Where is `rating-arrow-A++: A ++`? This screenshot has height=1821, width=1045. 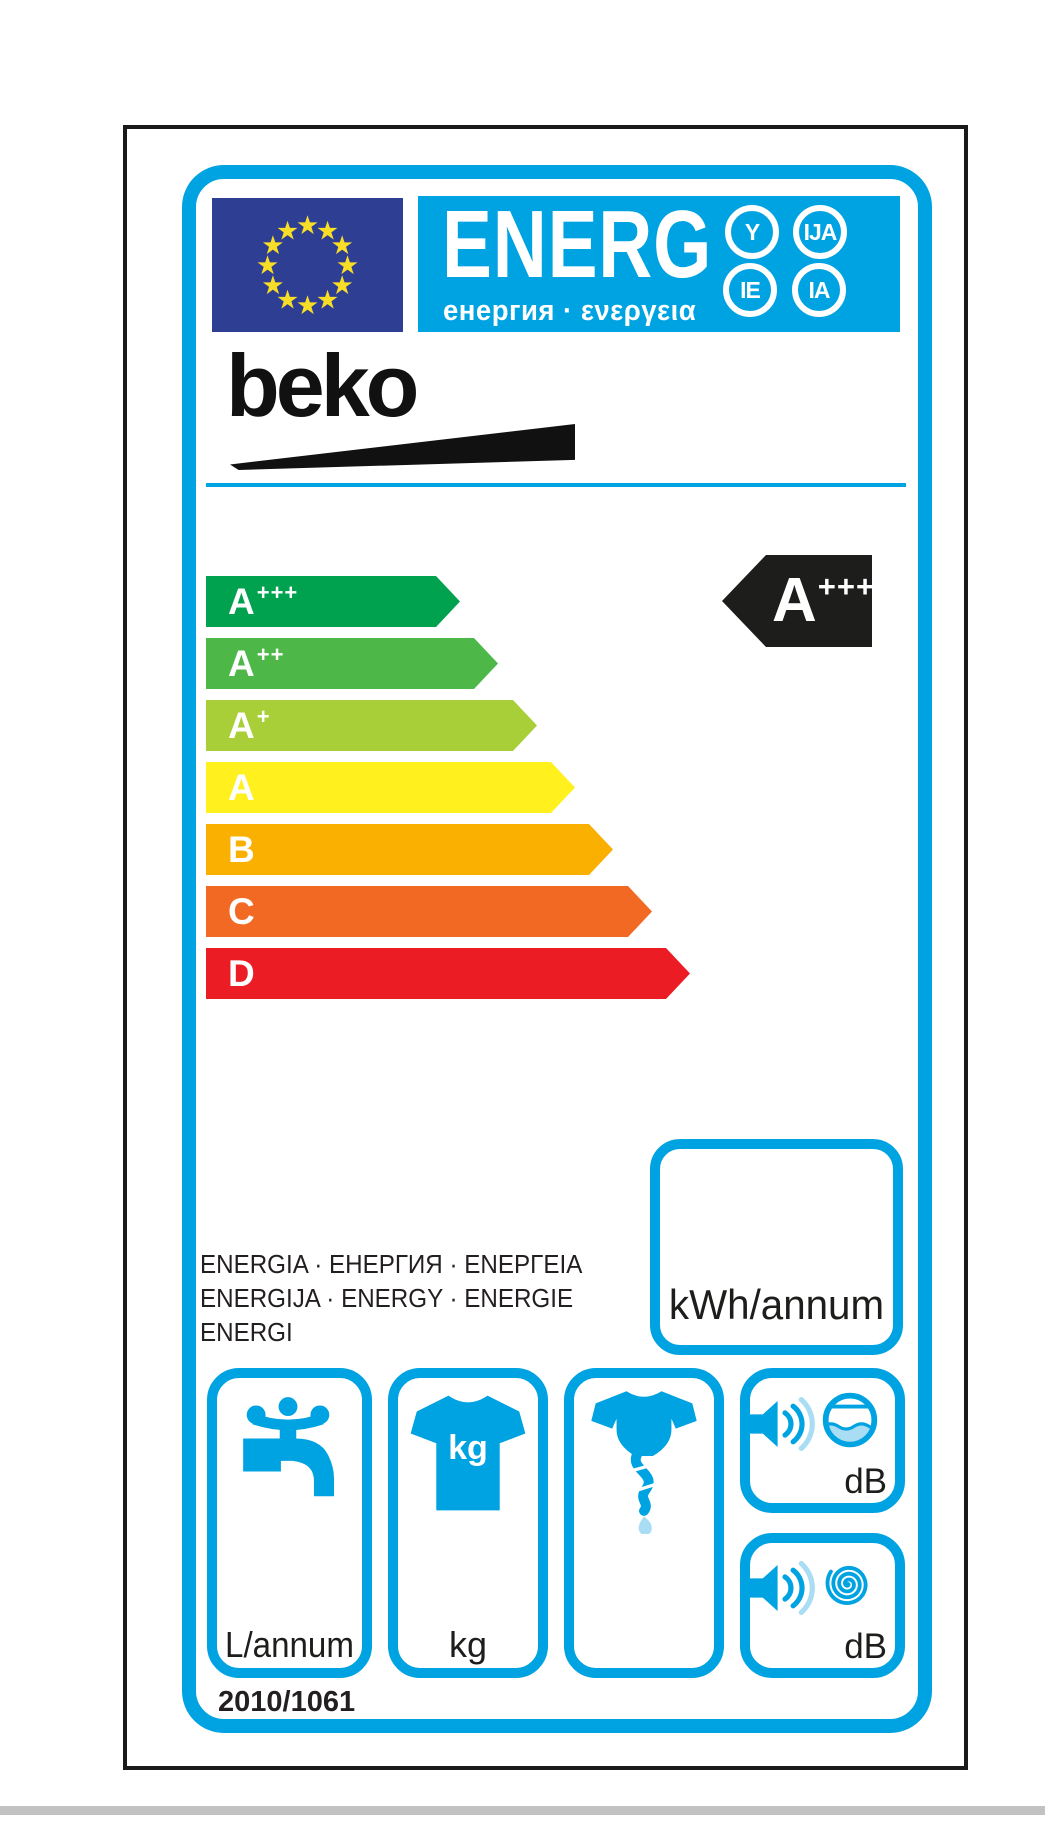
rating-arrow-A++: A ++ is located at coordinates (352, 663).